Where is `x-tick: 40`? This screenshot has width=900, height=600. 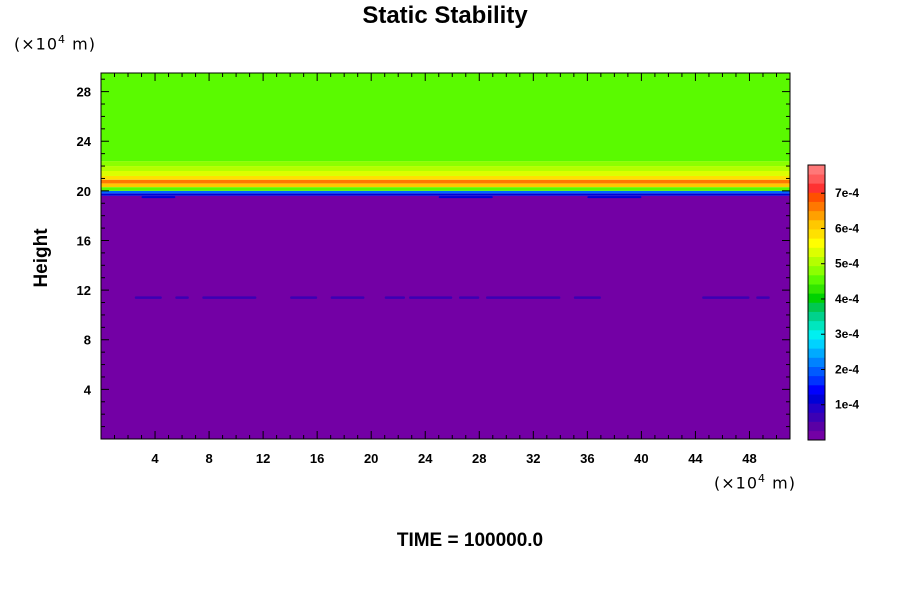 x-tick: 40 is located at coordinates (641, 458).